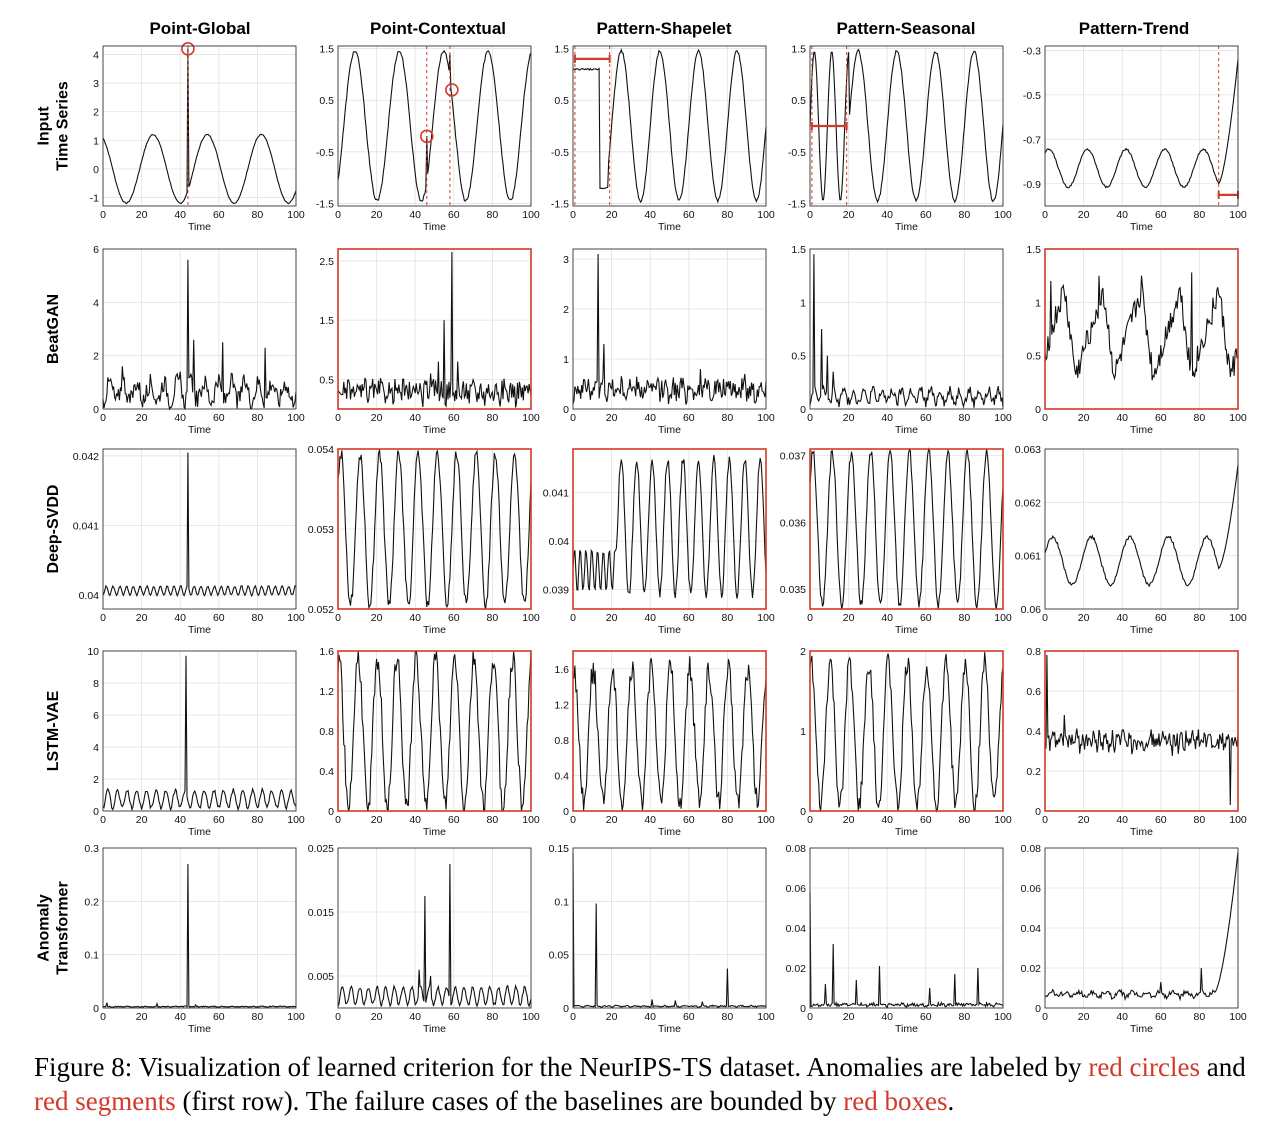 The height and width of the screenshot is (1126, 1268). I want to click on row-title-beatgan-0: BeatGAN, so click(53, 329).